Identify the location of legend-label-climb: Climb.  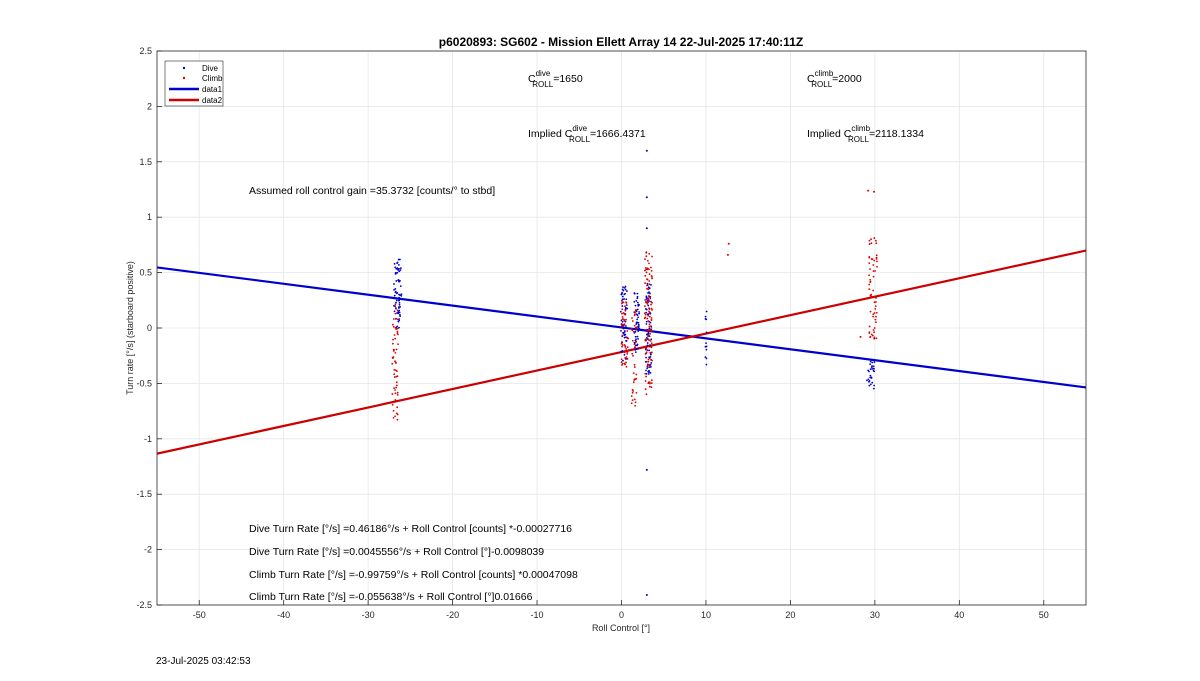
(212, 78).